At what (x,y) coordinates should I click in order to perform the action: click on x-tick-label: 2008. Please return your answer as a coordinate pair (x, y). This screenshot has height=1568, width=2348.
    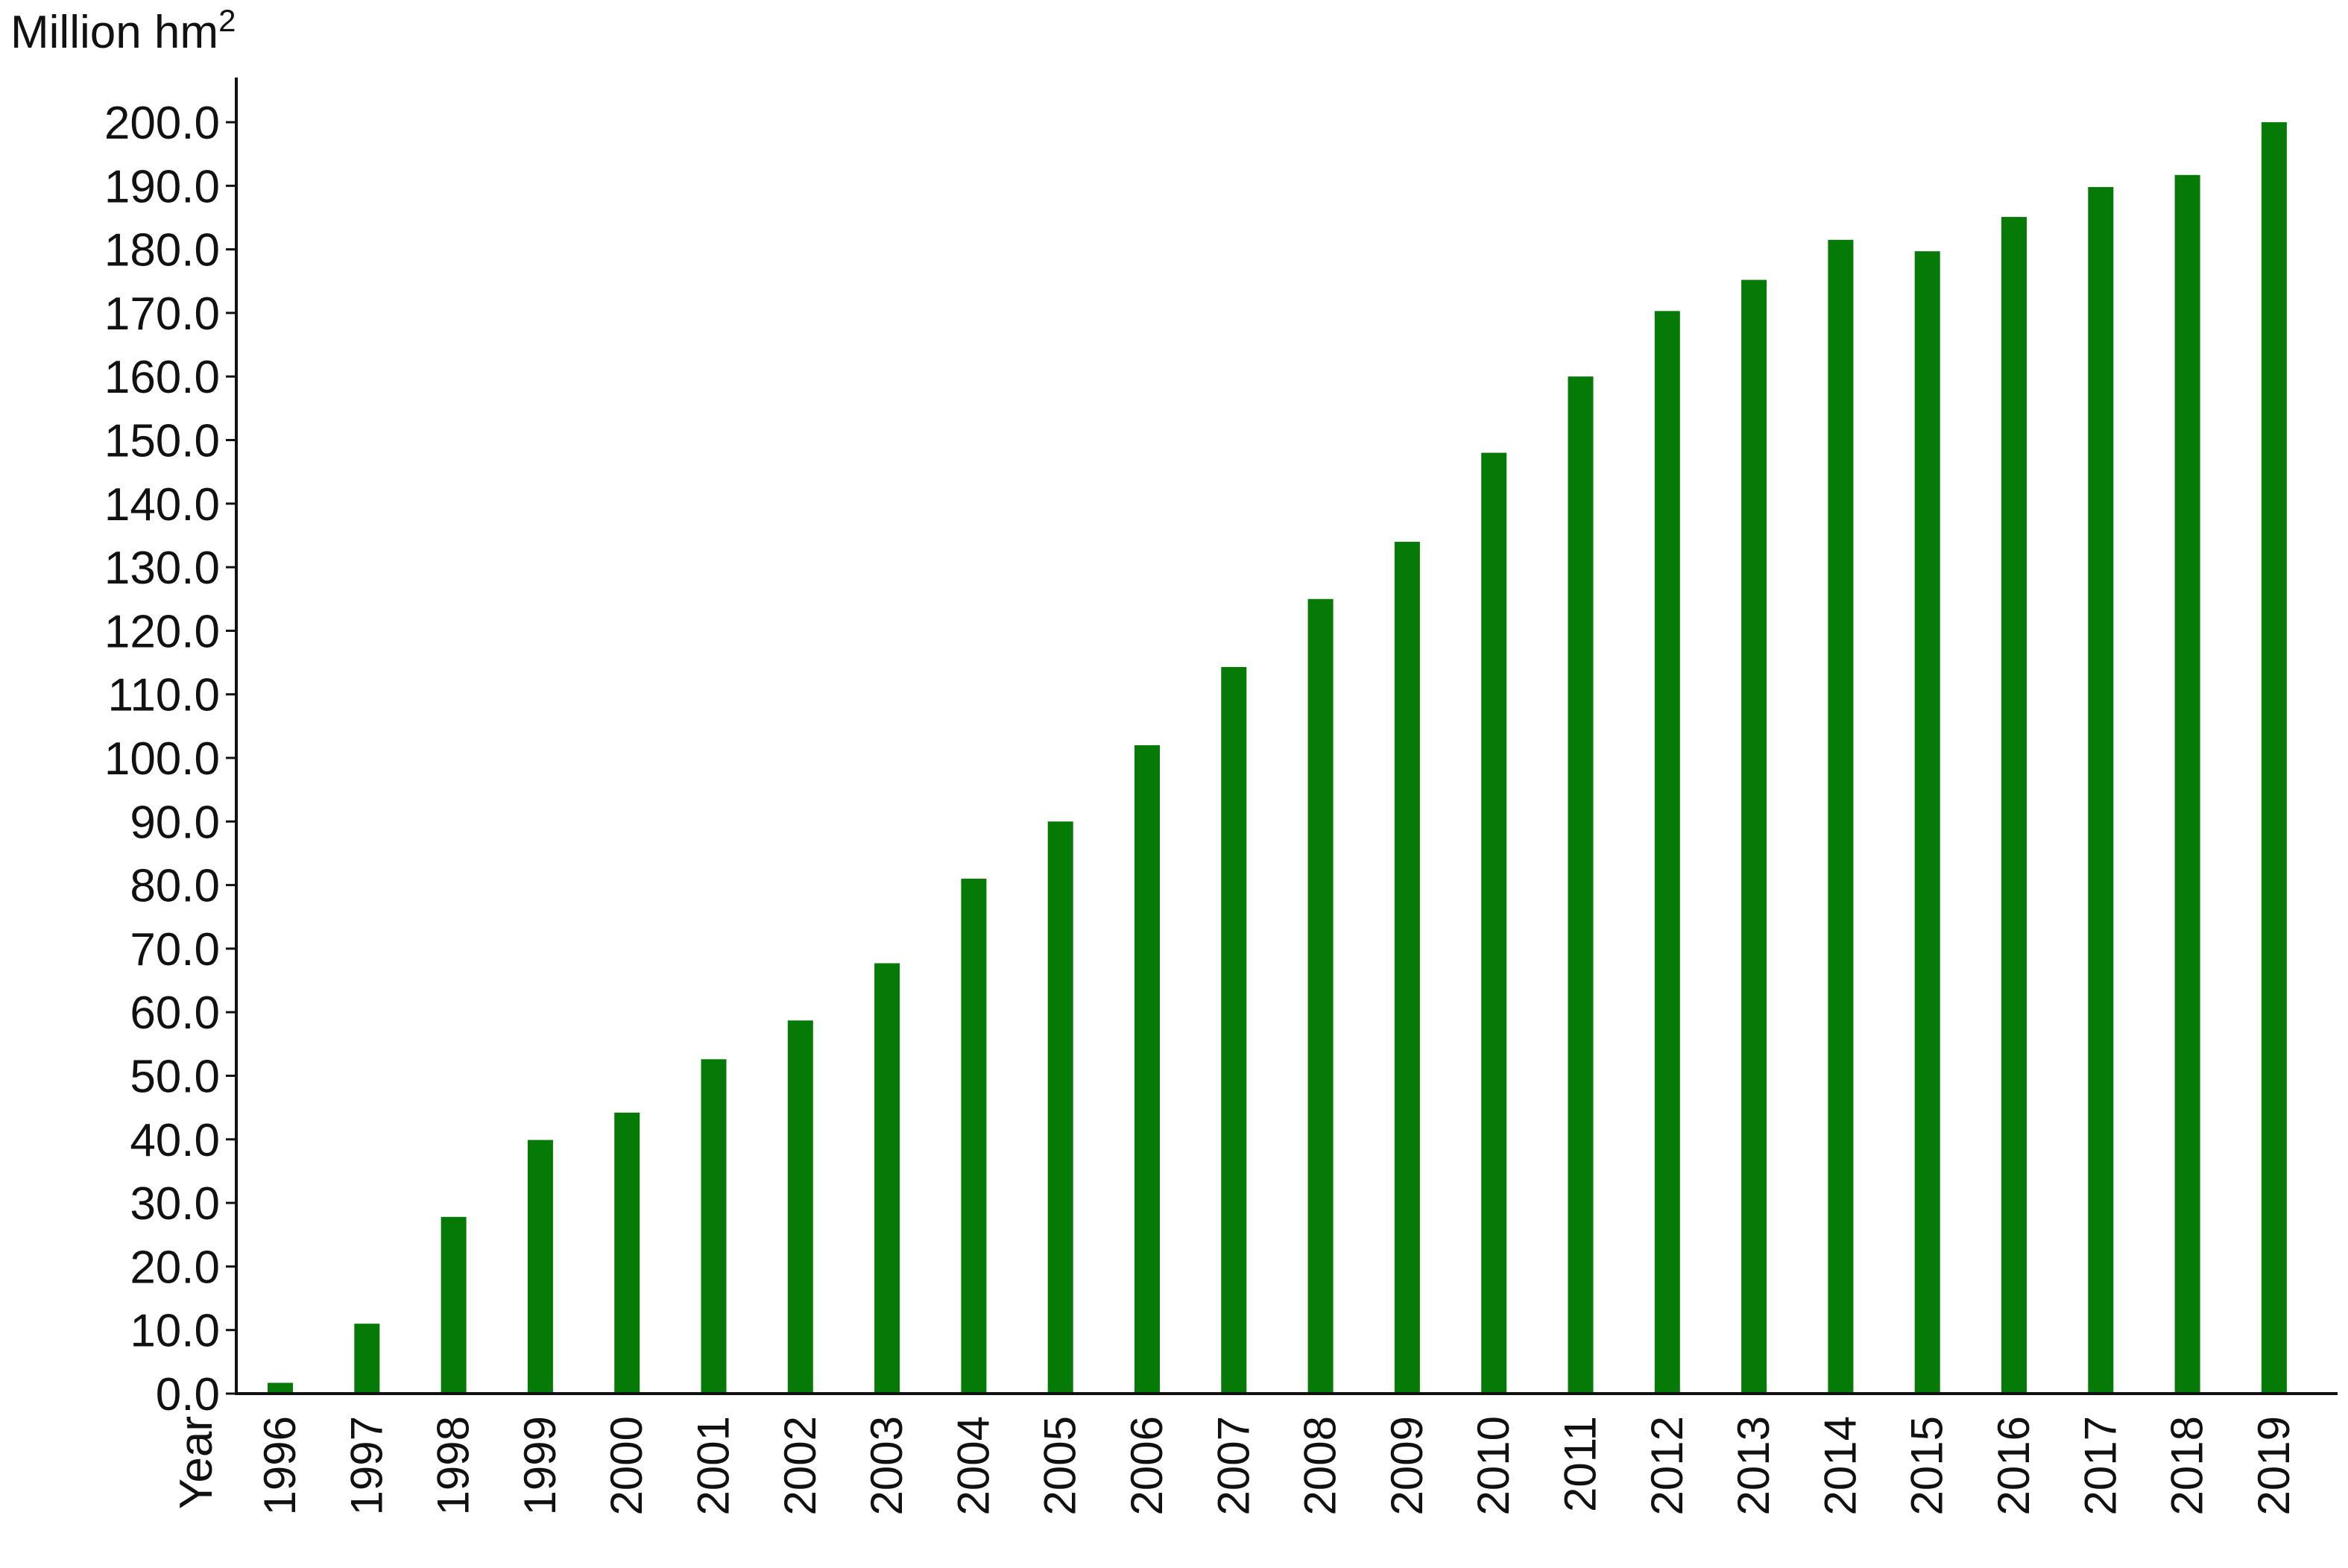
    Looking at the image, I should click on (1320, 1465).